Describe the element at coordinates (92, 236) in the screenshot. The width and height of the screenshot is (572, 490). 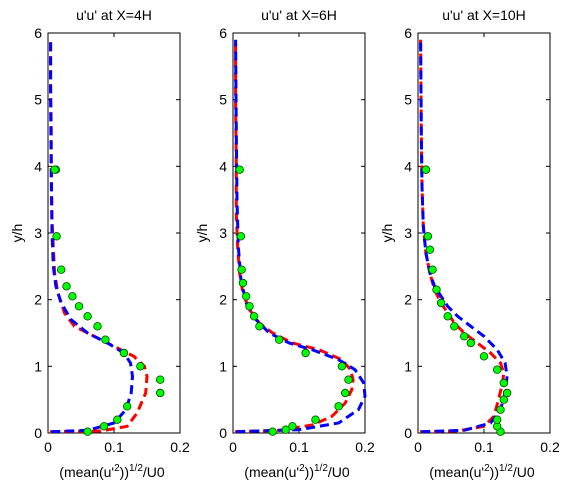
I see `series-line-blue` at that location.